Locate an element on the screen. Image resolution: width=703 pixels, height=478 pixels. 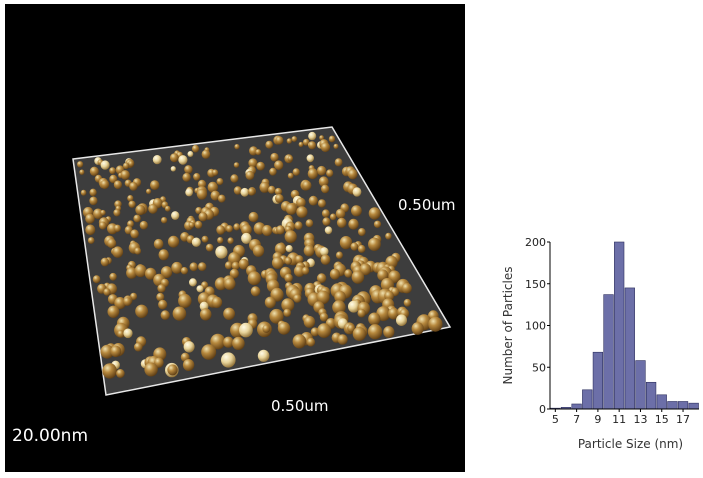
x-tick-label: 7 is located at coordinates (576, 419).